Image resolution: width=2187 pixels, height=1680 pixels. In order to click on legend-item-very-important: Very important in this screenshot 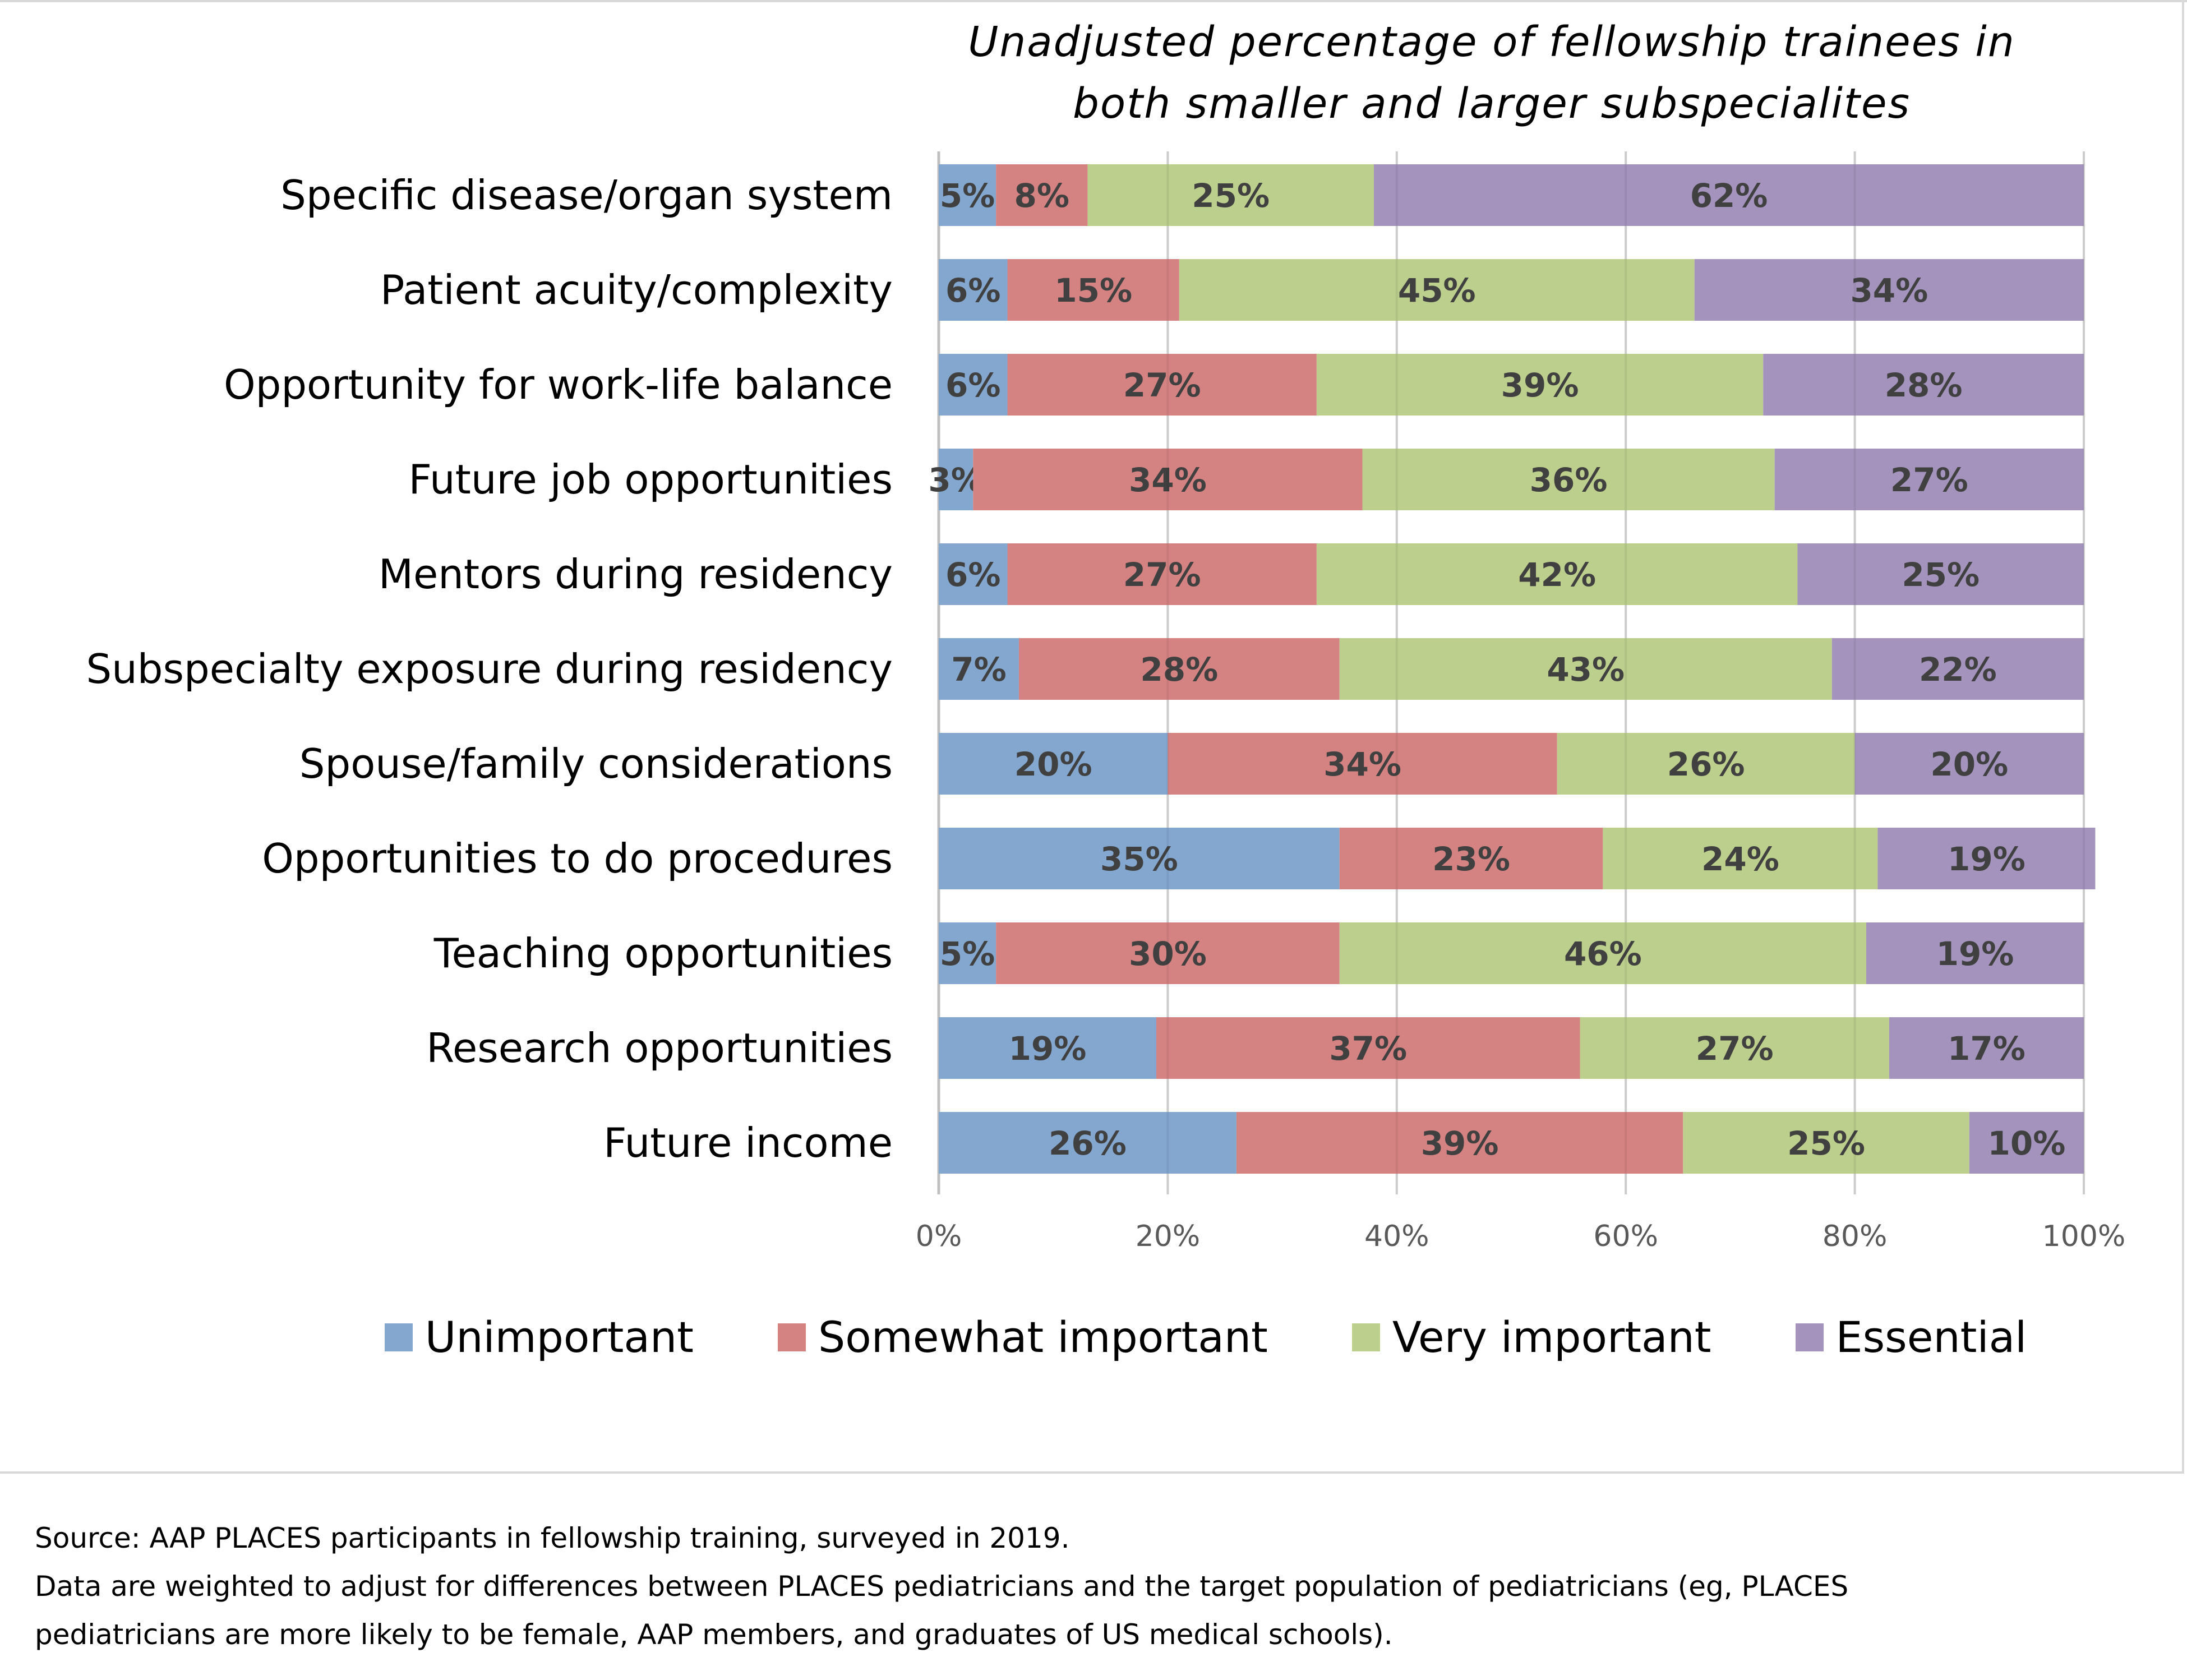, I will do `click(1531, 1337)`.